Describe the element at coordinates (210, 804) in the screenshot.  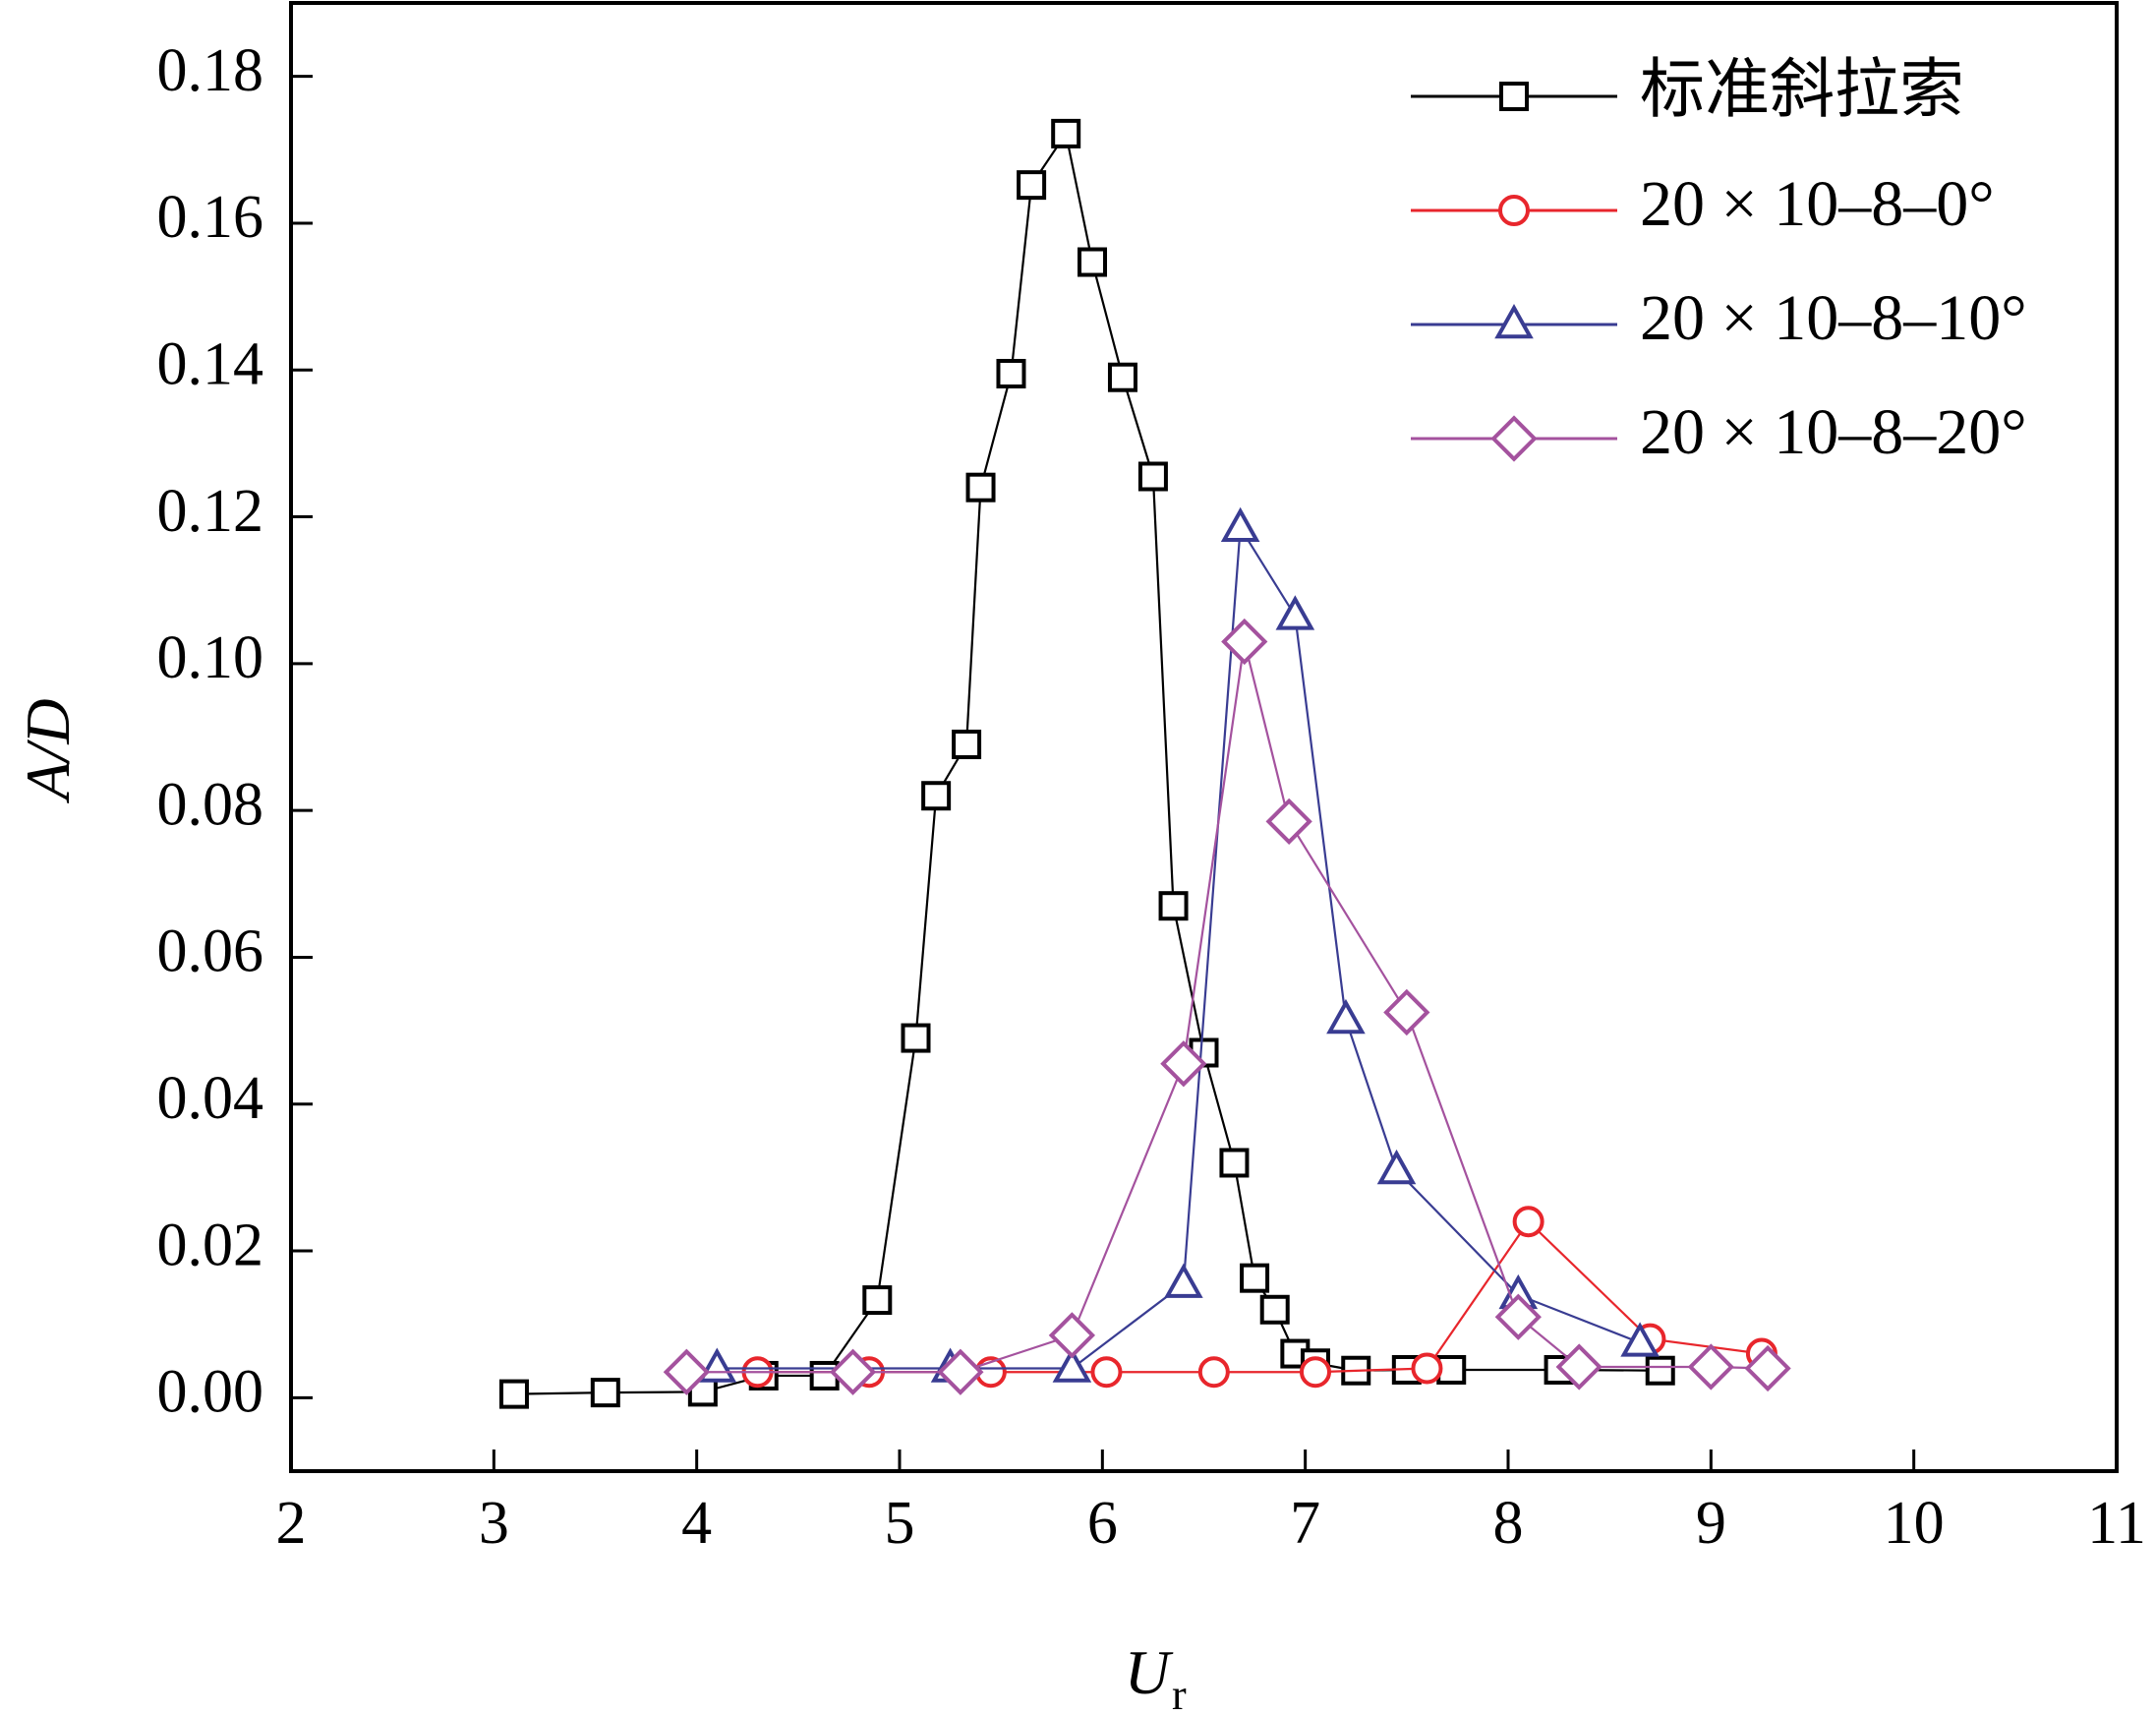
I see `y-tick-label: 0.08` at that location.